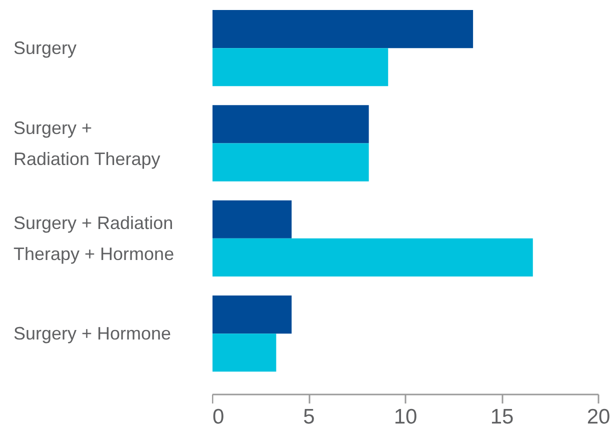 The width and height of the screenshot is (613, 439). What do you see at coordinates (94, 238) in the screenshot?
I see `y-tick-label: Surgery + Radiation Therapy + Hormone` at bounding box center [94, 238].